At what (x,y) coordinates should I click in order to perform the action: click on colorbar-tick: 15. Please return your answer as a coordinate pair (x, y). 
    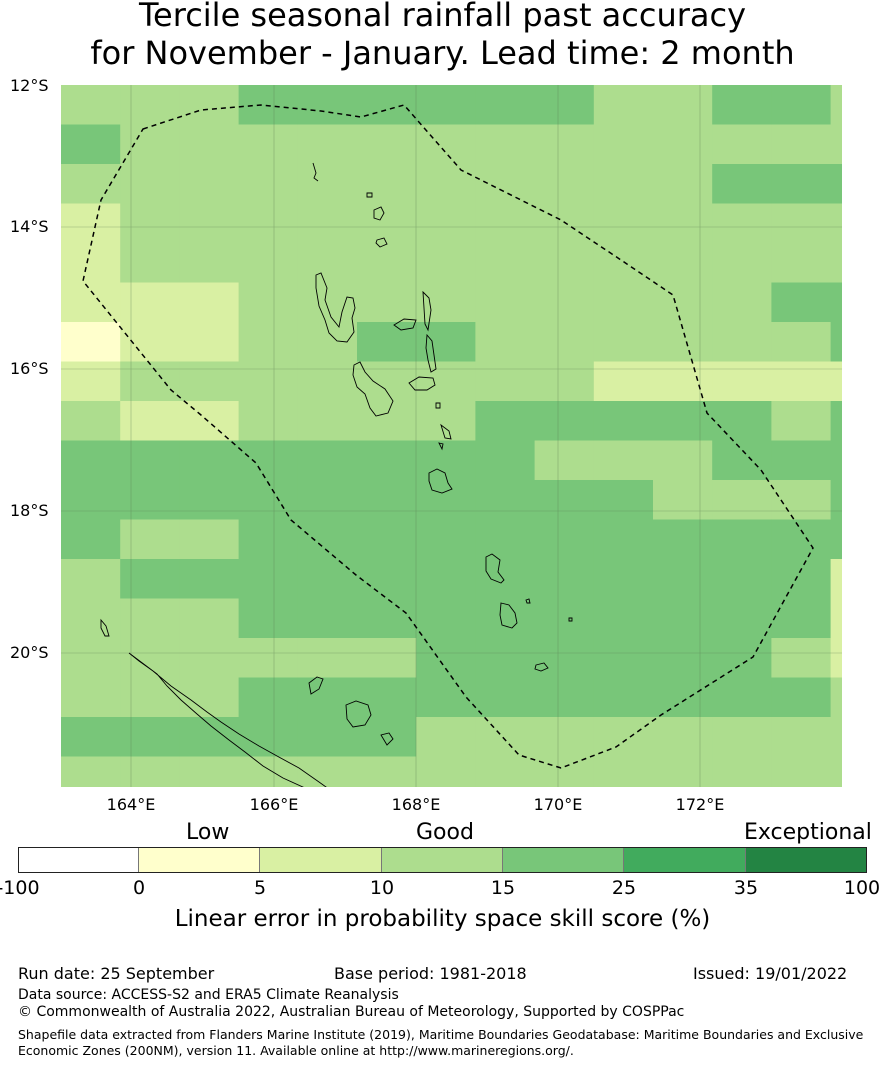
    Looking at the image, I should click on (503, 888).